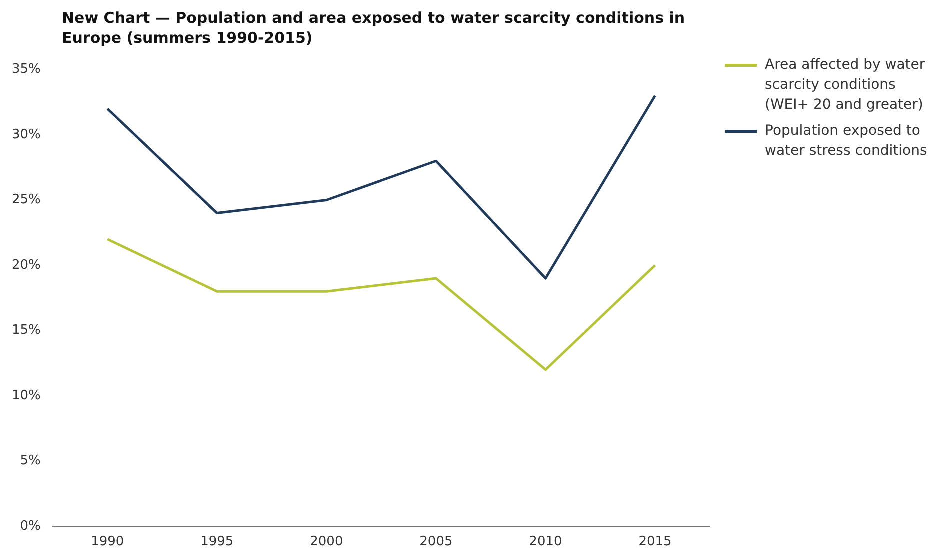 The width and height of the screenshot is (939, 558). Describe the element at coordinates (107, 542) in the screenshot. I see `x-tick-label: 1990` at that location.